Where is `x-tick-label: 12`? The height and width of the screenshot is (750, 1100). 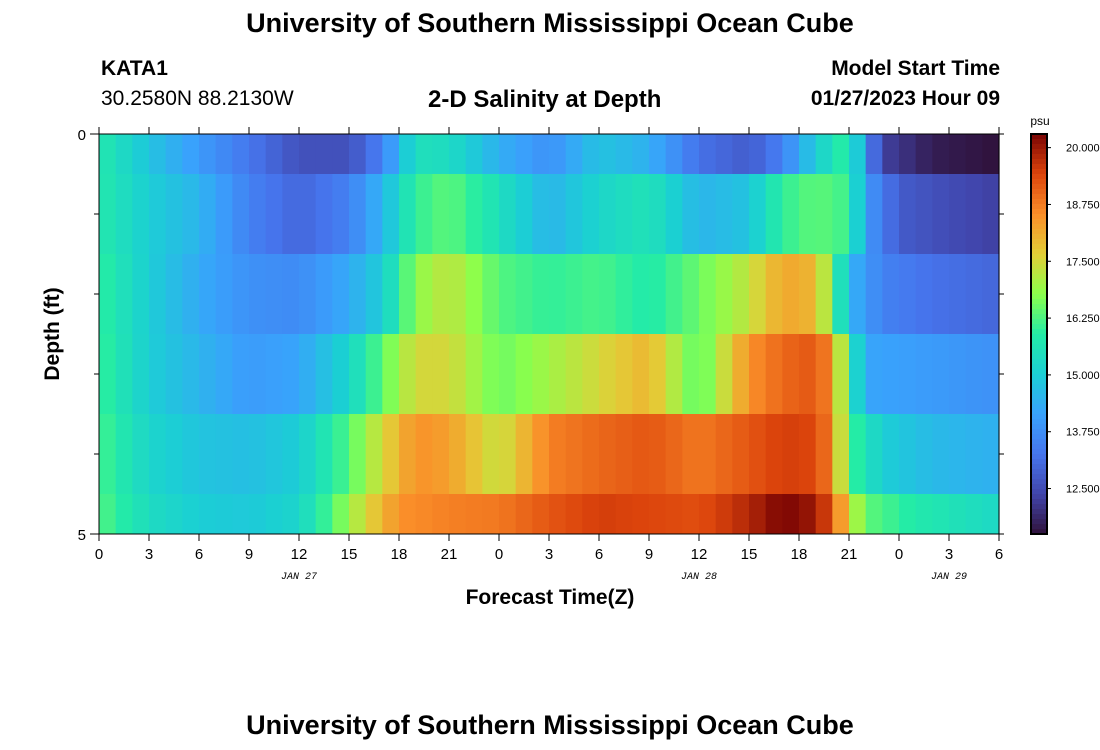
x-tick-label: 12 is located at coordinates (699, 554).